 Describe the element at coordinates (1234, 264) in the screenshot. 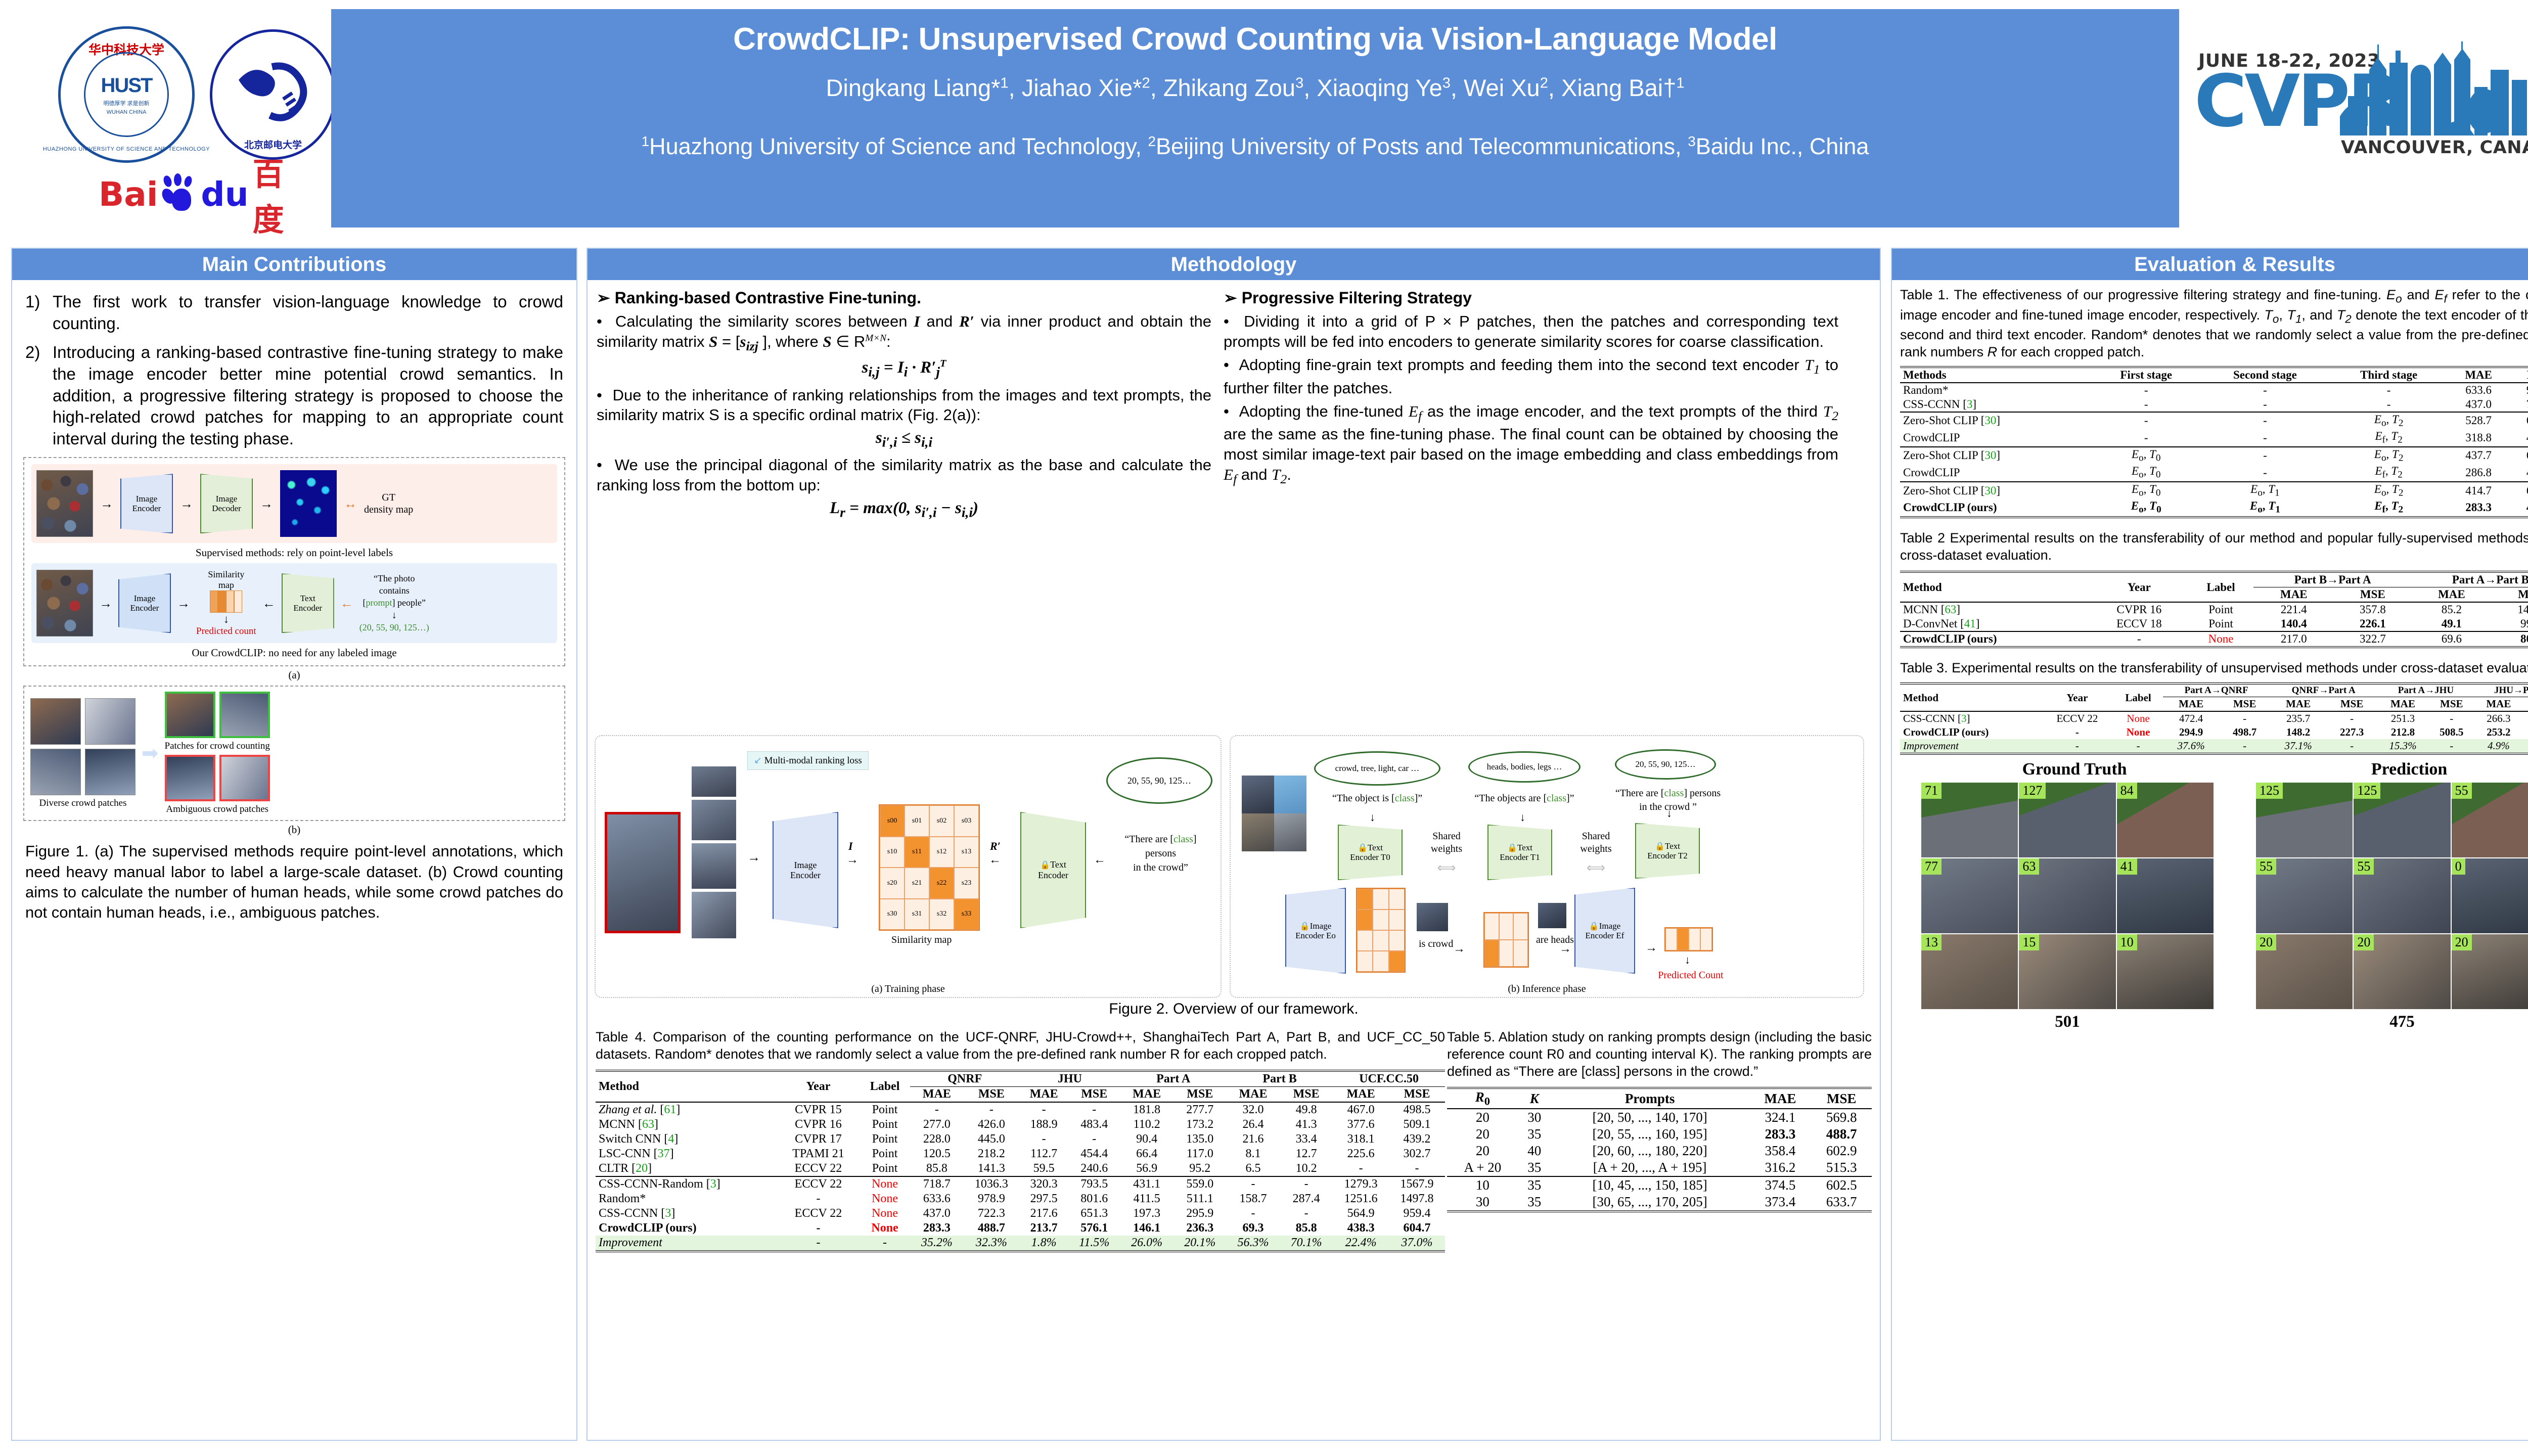

I see `middle-section-heading: Methodology` at that location.